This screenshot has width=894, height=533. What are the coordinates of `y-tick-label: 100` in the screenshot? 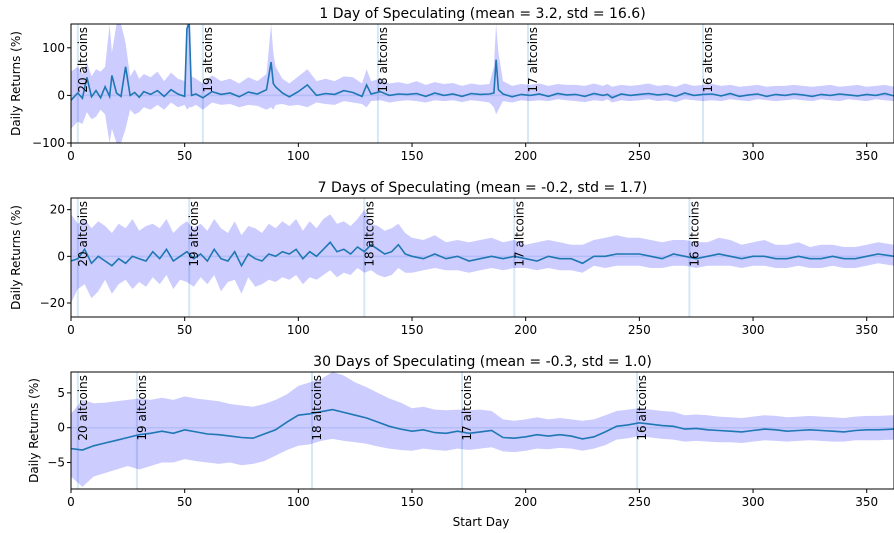 It's located at (53, 48).